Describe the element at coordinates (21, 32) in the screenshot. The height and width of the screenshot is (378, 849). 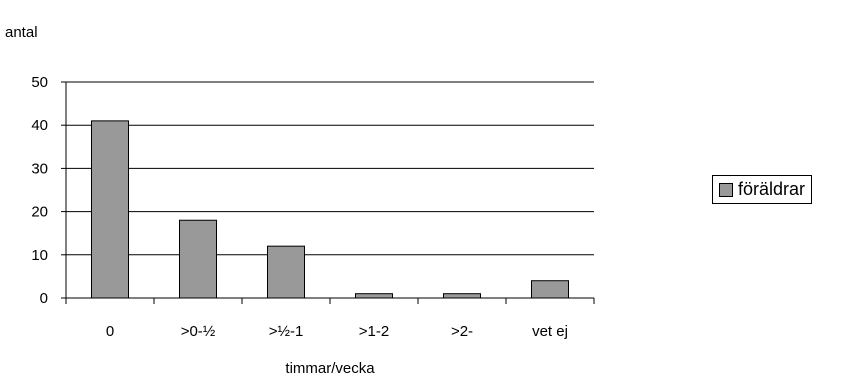
I see `y-axis-label: antal` at that location.